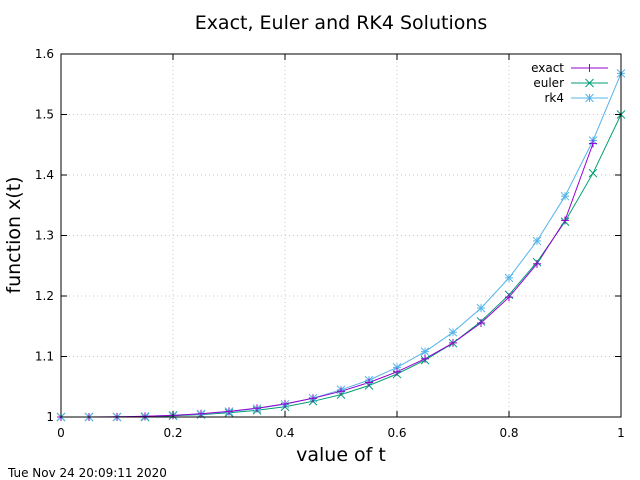 This screenshot has height=480, width=640. What do you see at coordinates (570, 83) in the screenshot?
I see `legend-item-euler: euler` at bounding box center [570, 83].